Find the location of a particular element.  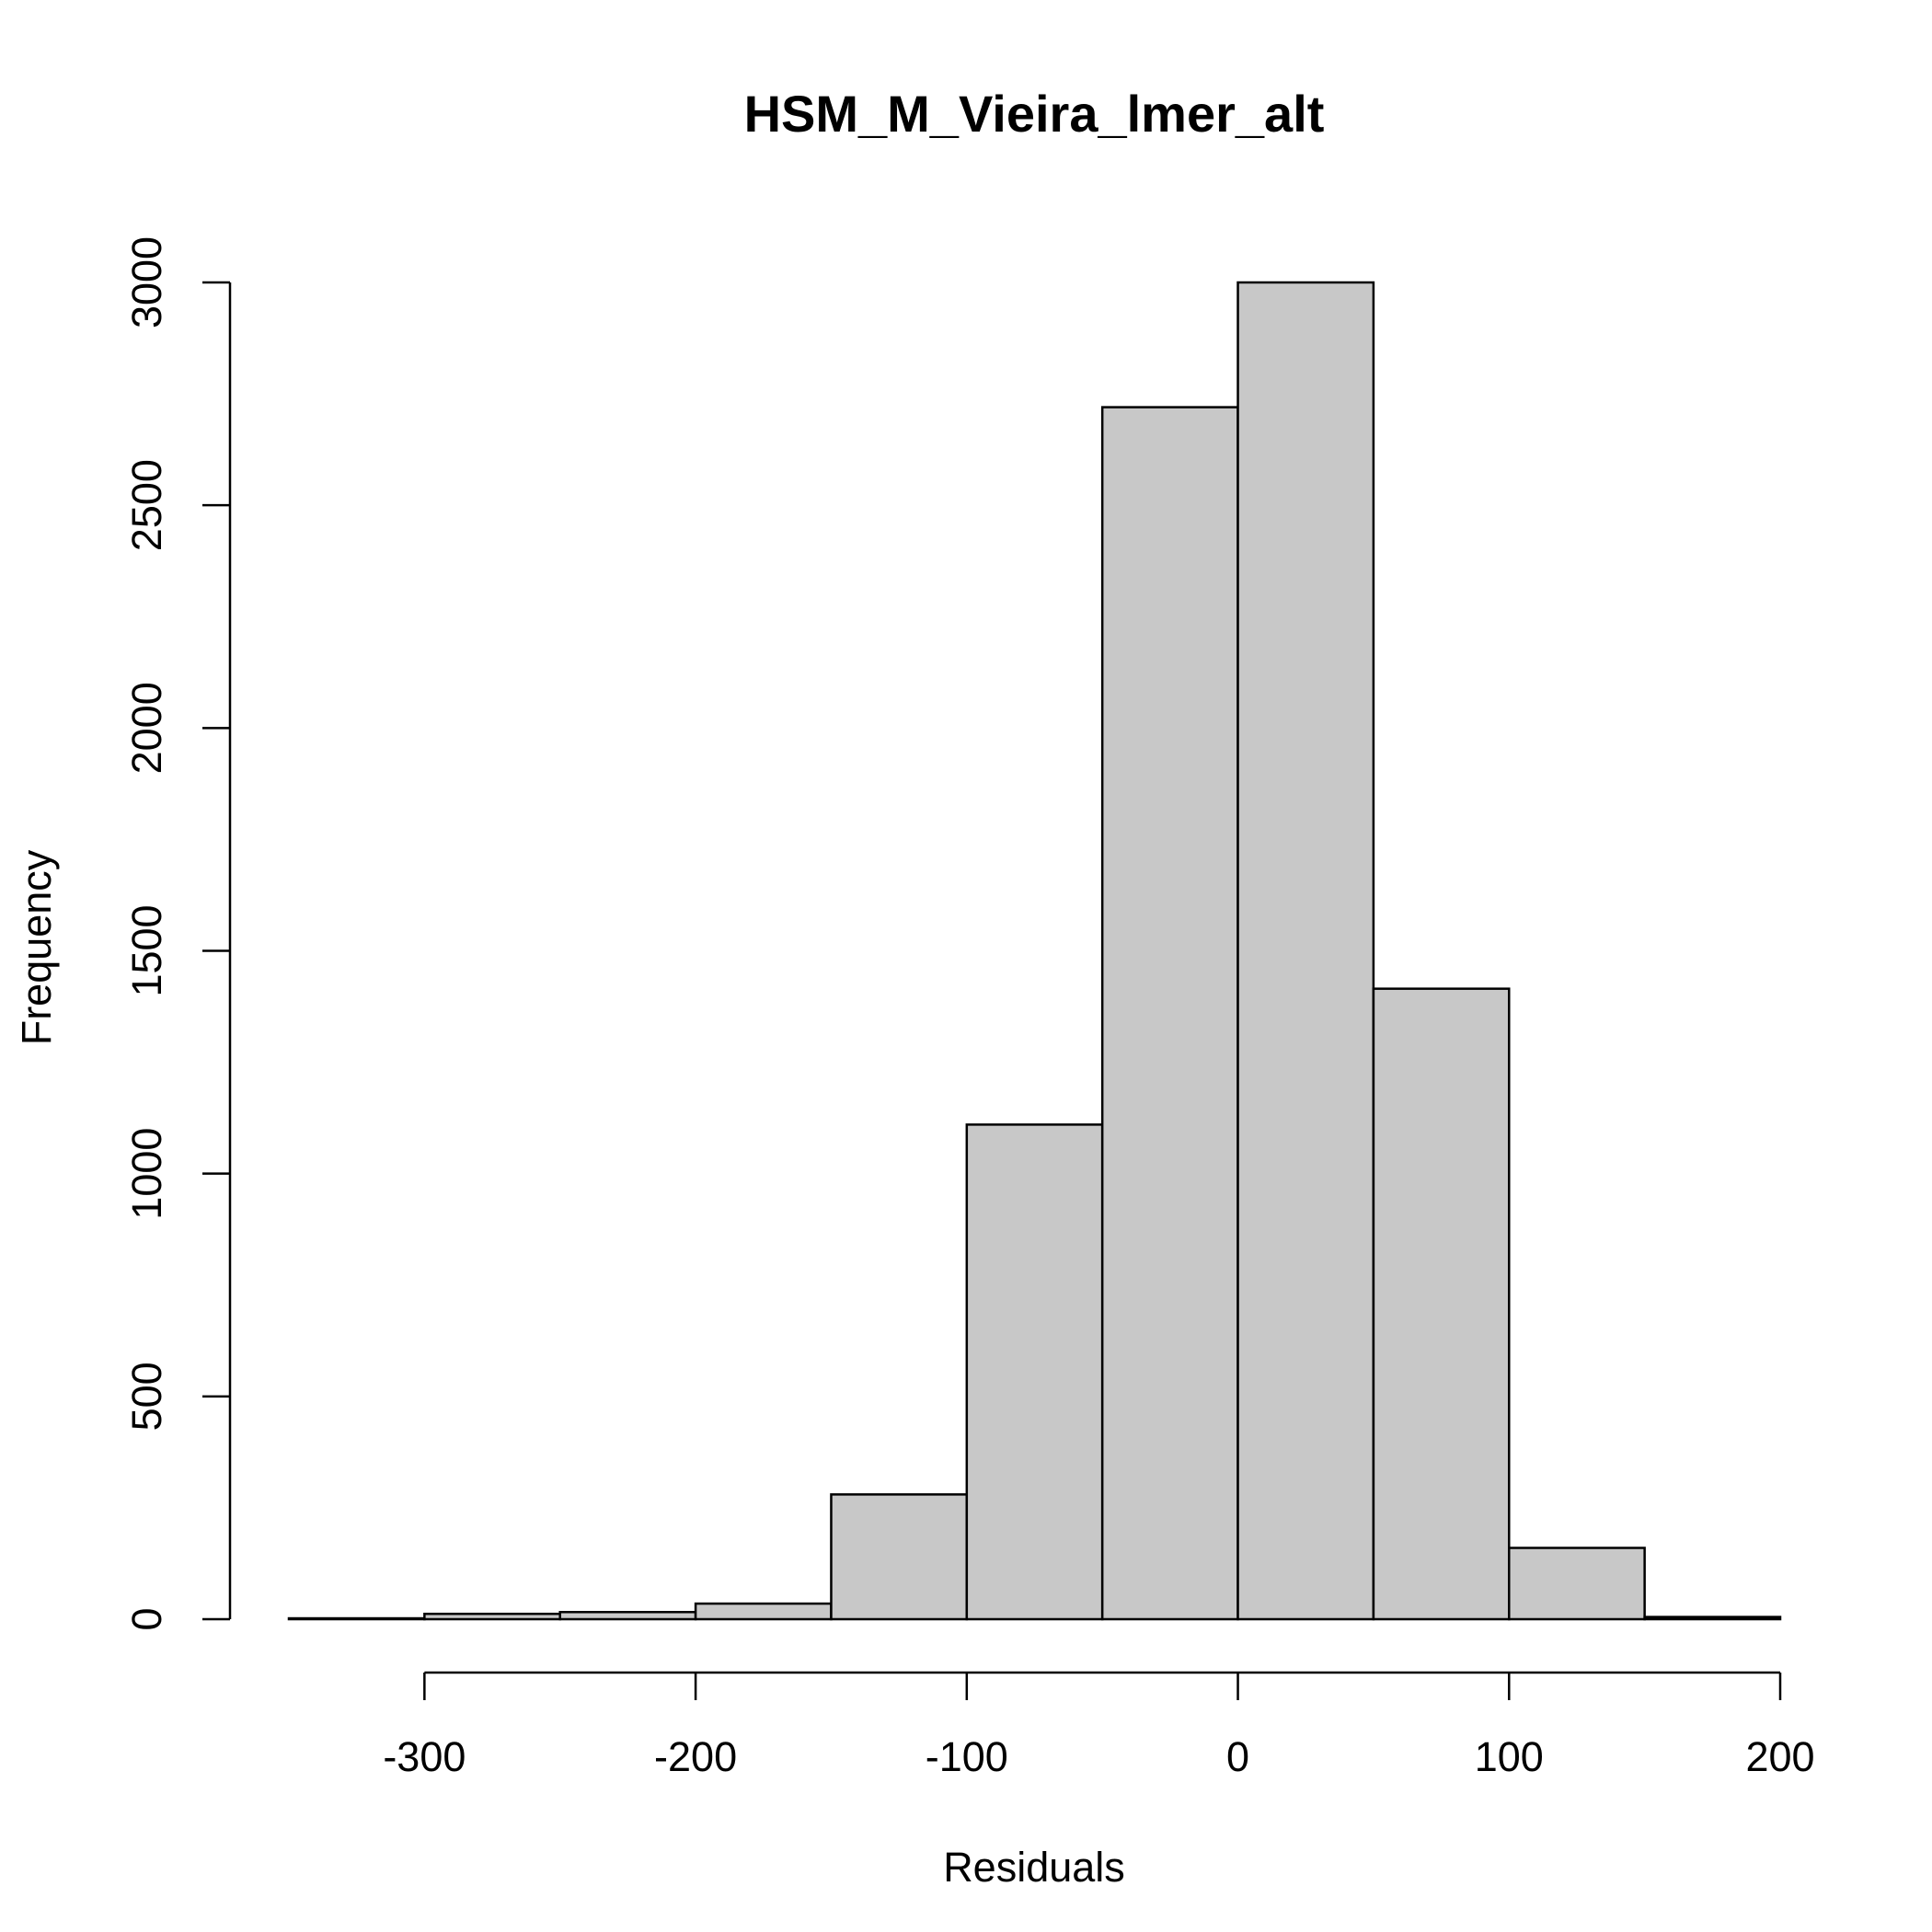

chart-title: HSM_M_Vieira_lmer_alt is located at coordinates (1034, 114).